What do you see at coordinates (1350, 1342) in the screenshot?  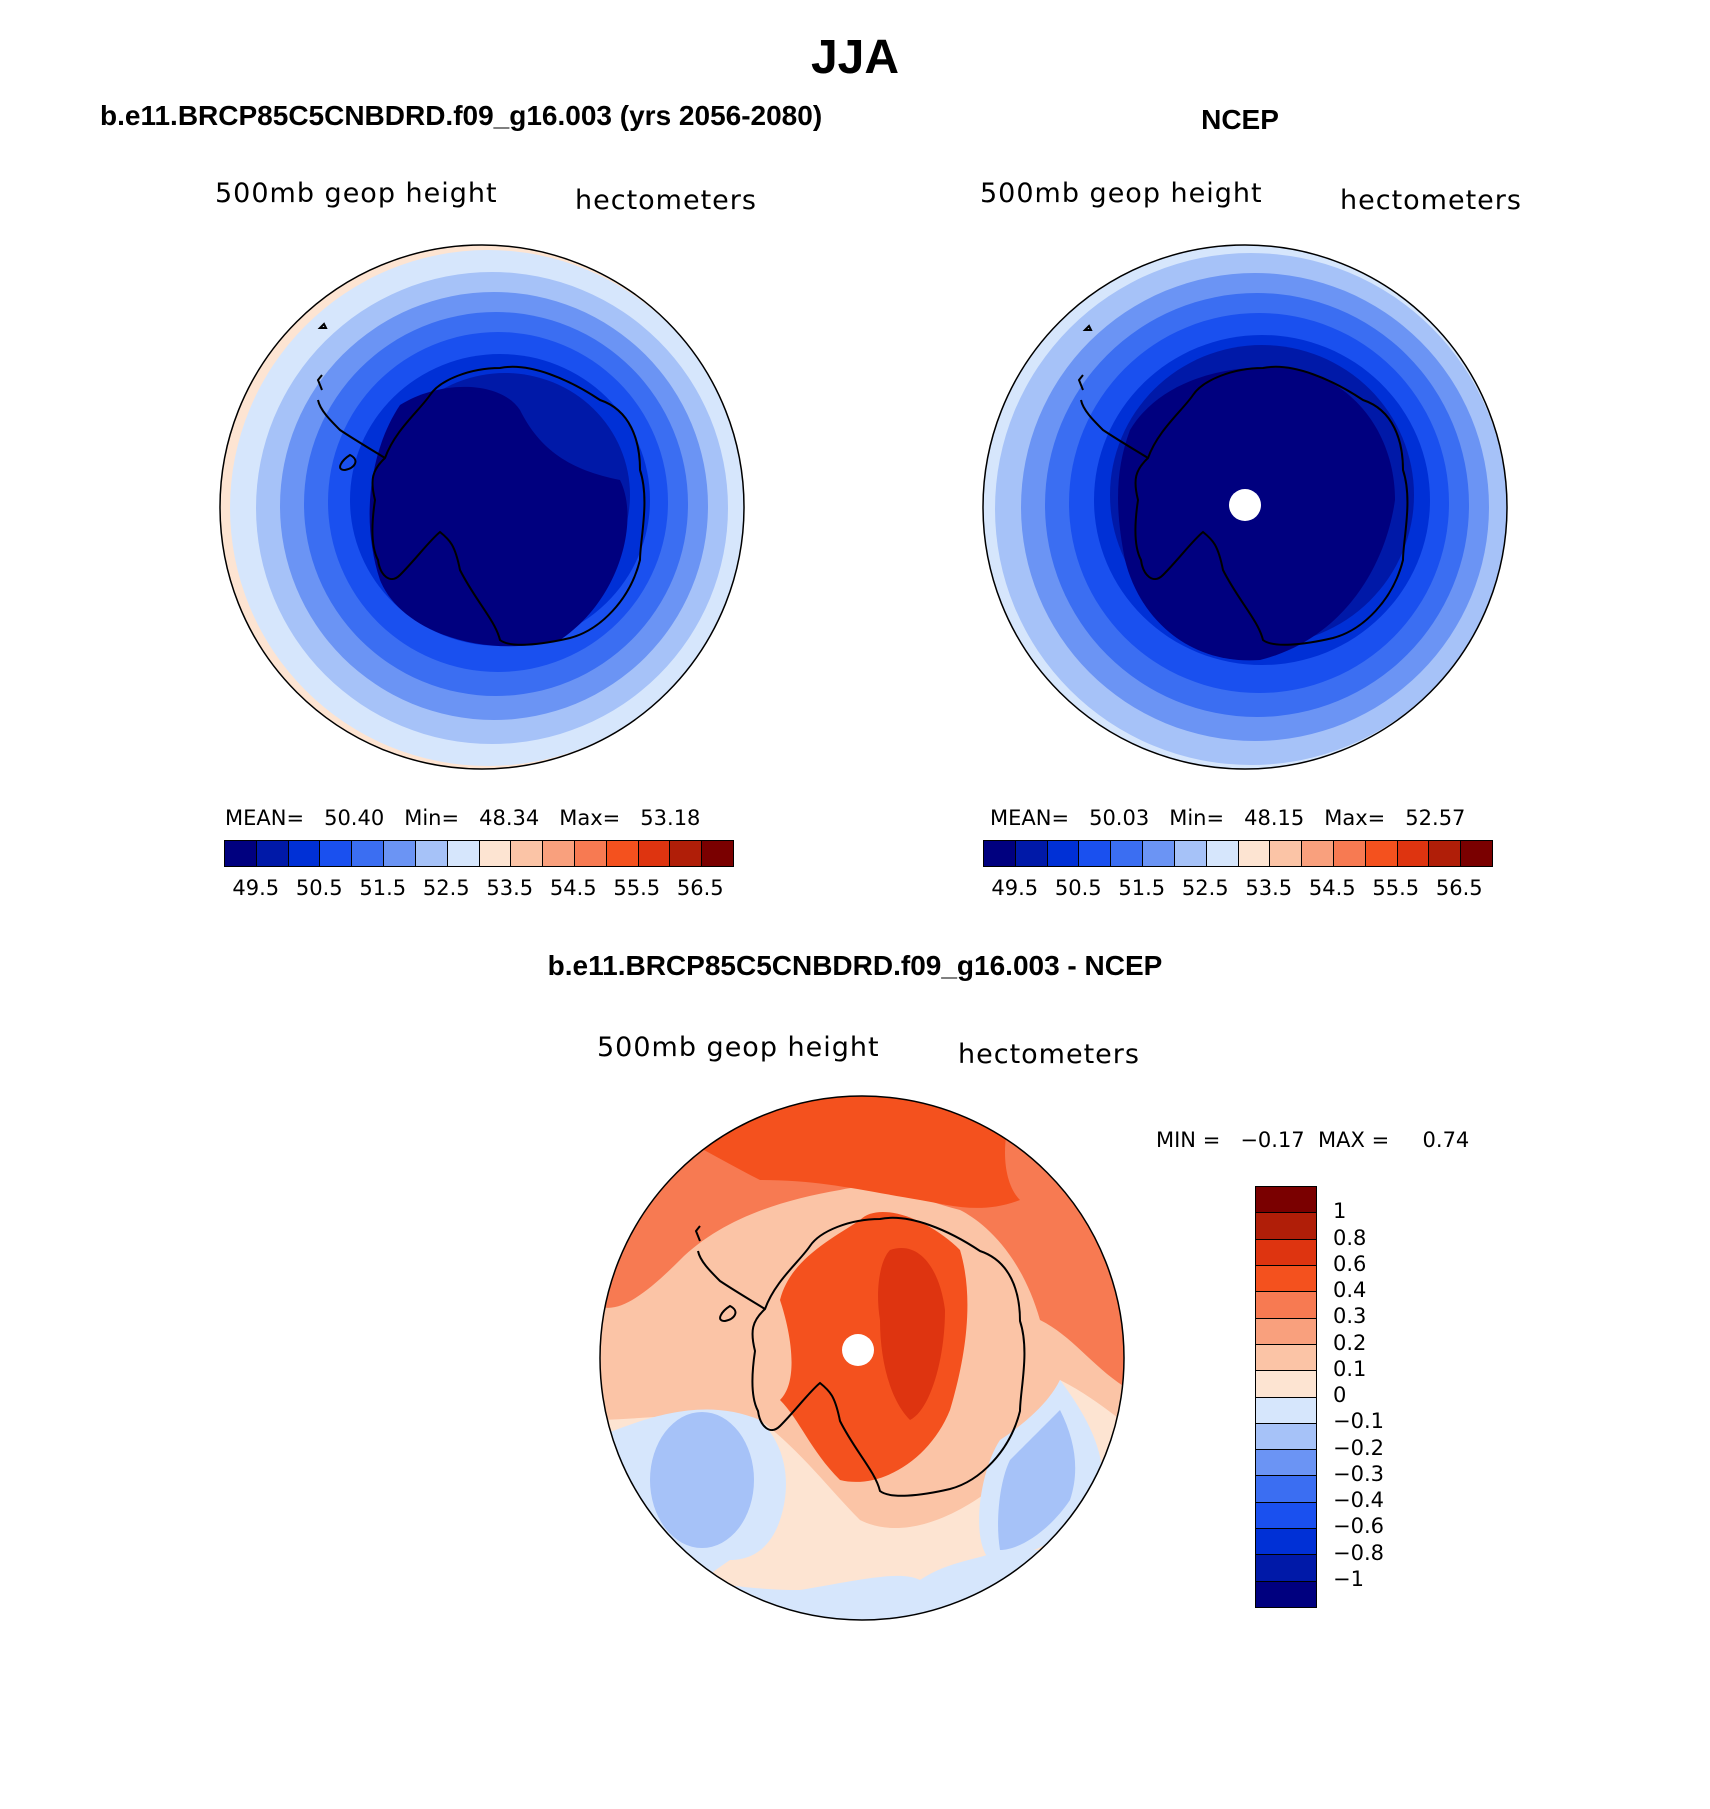 I see `colorbar-tick-label: 0.2` at bounding box center [1350, 1342].